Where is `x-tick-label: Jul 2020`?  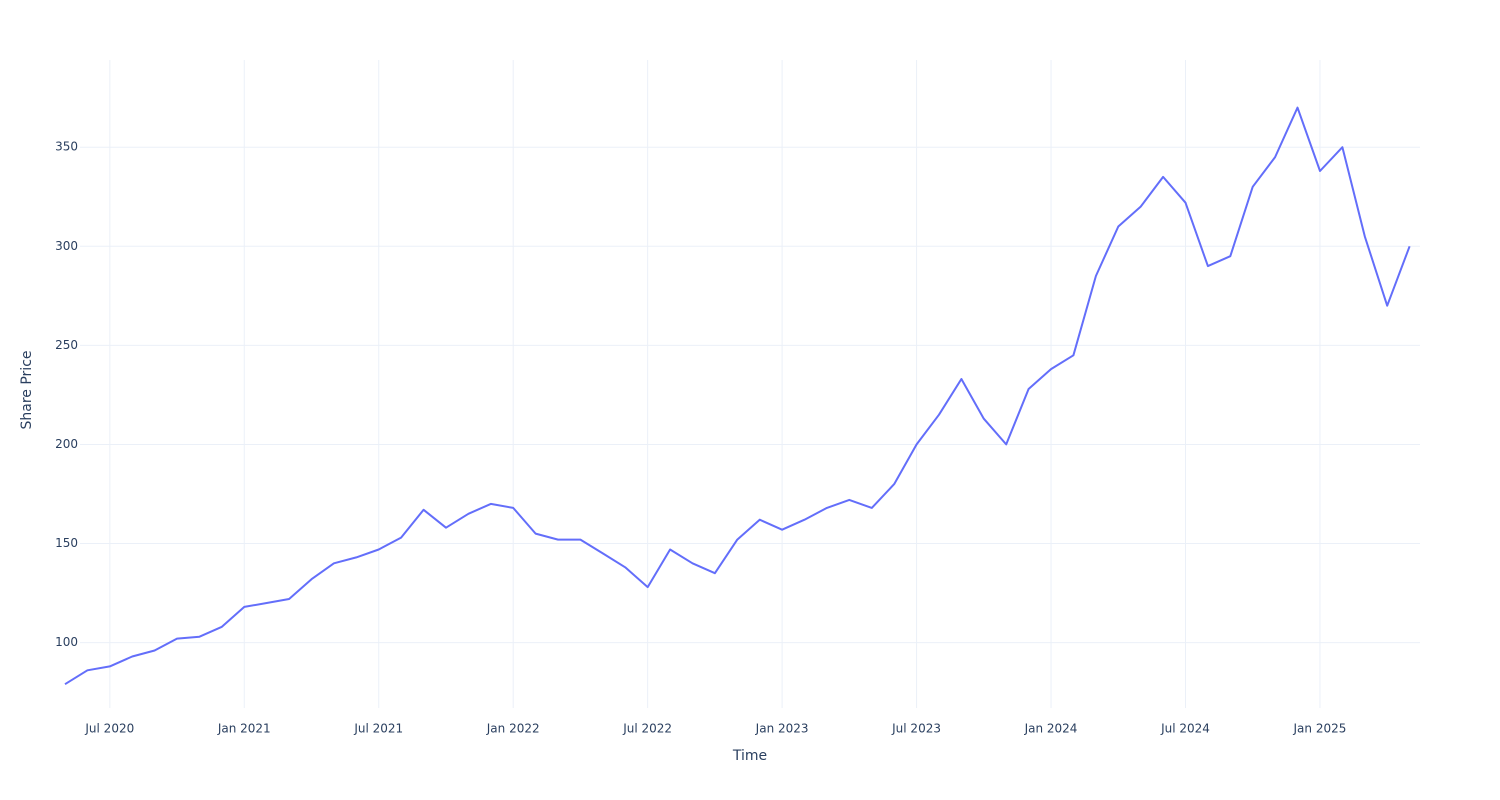 x-tick-label: Jul 2020 is located at coordinates (109, 729).